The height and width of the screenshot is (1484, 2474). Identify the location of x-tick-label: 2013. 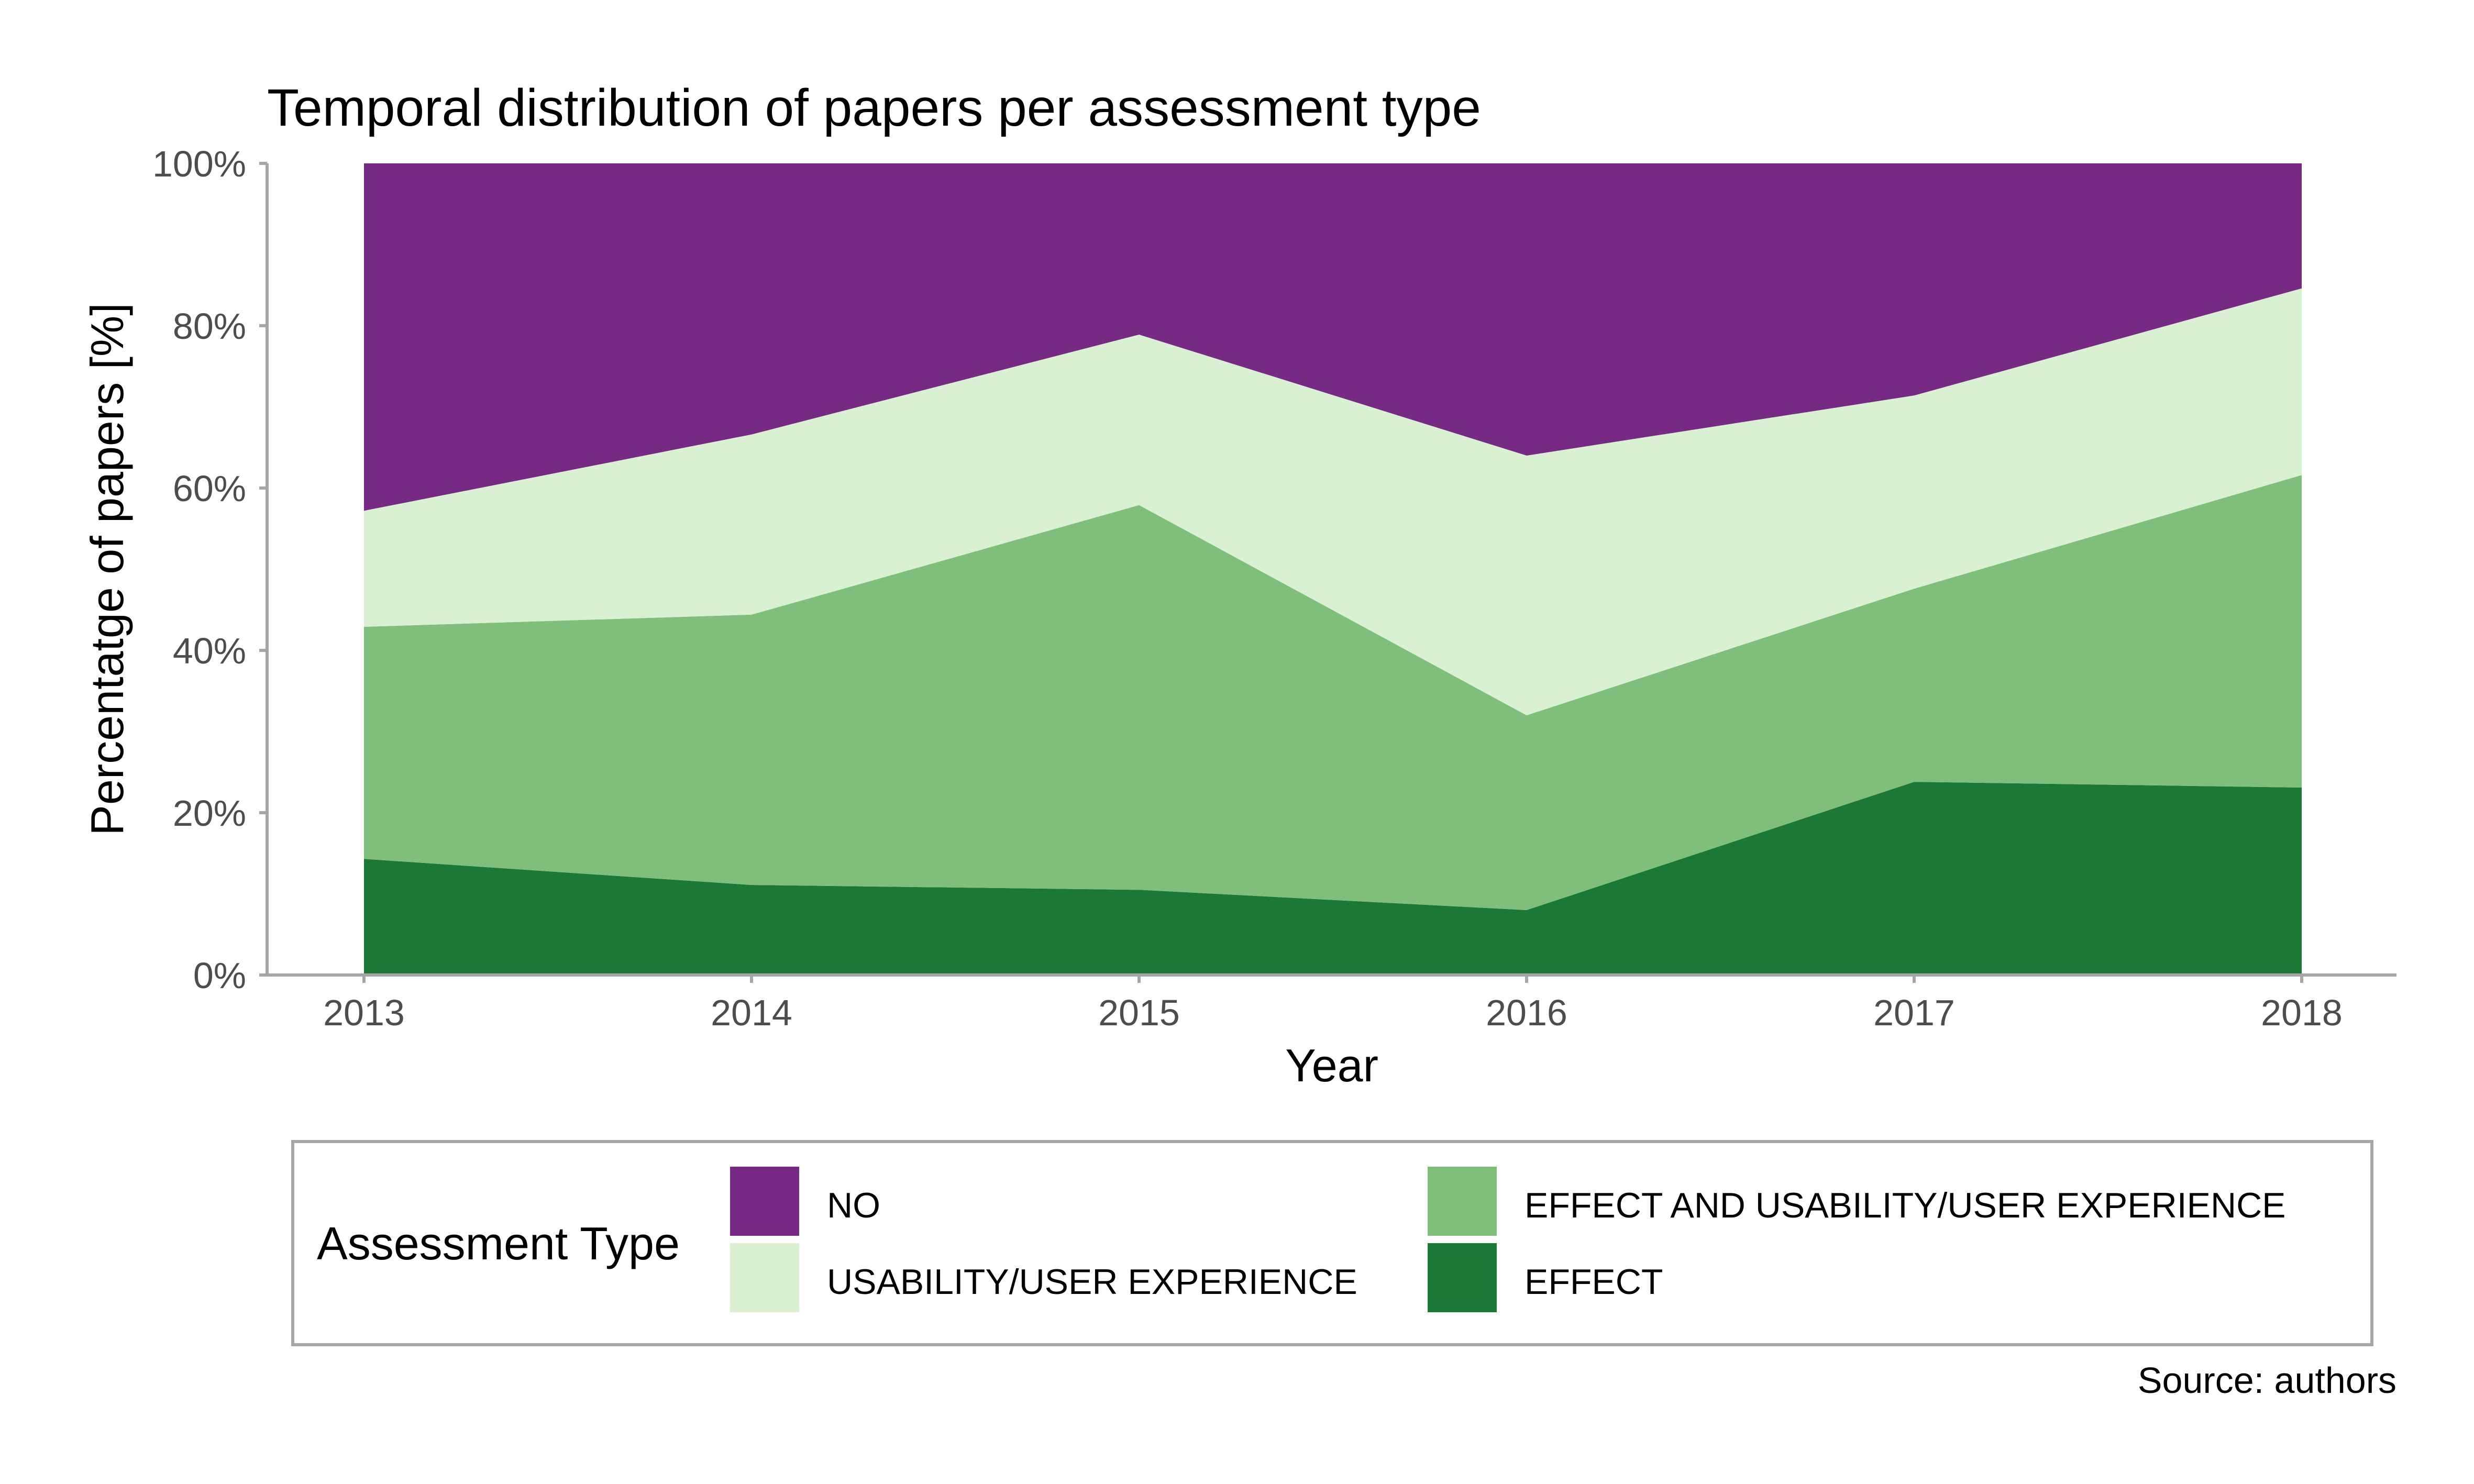
(364, 1012).